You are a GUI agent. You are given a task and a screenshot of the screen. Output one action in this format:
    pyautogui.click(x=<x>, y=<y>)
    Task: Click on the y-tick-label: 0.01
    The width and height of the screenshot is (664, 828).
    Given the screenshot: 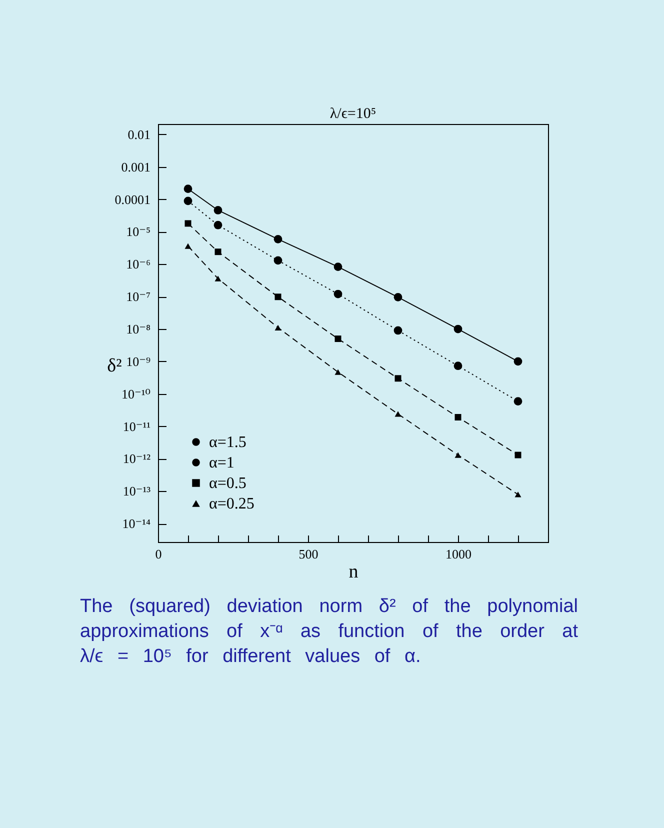 What is the action you would take?
    pyautogui.click(x=139, y=134)
    